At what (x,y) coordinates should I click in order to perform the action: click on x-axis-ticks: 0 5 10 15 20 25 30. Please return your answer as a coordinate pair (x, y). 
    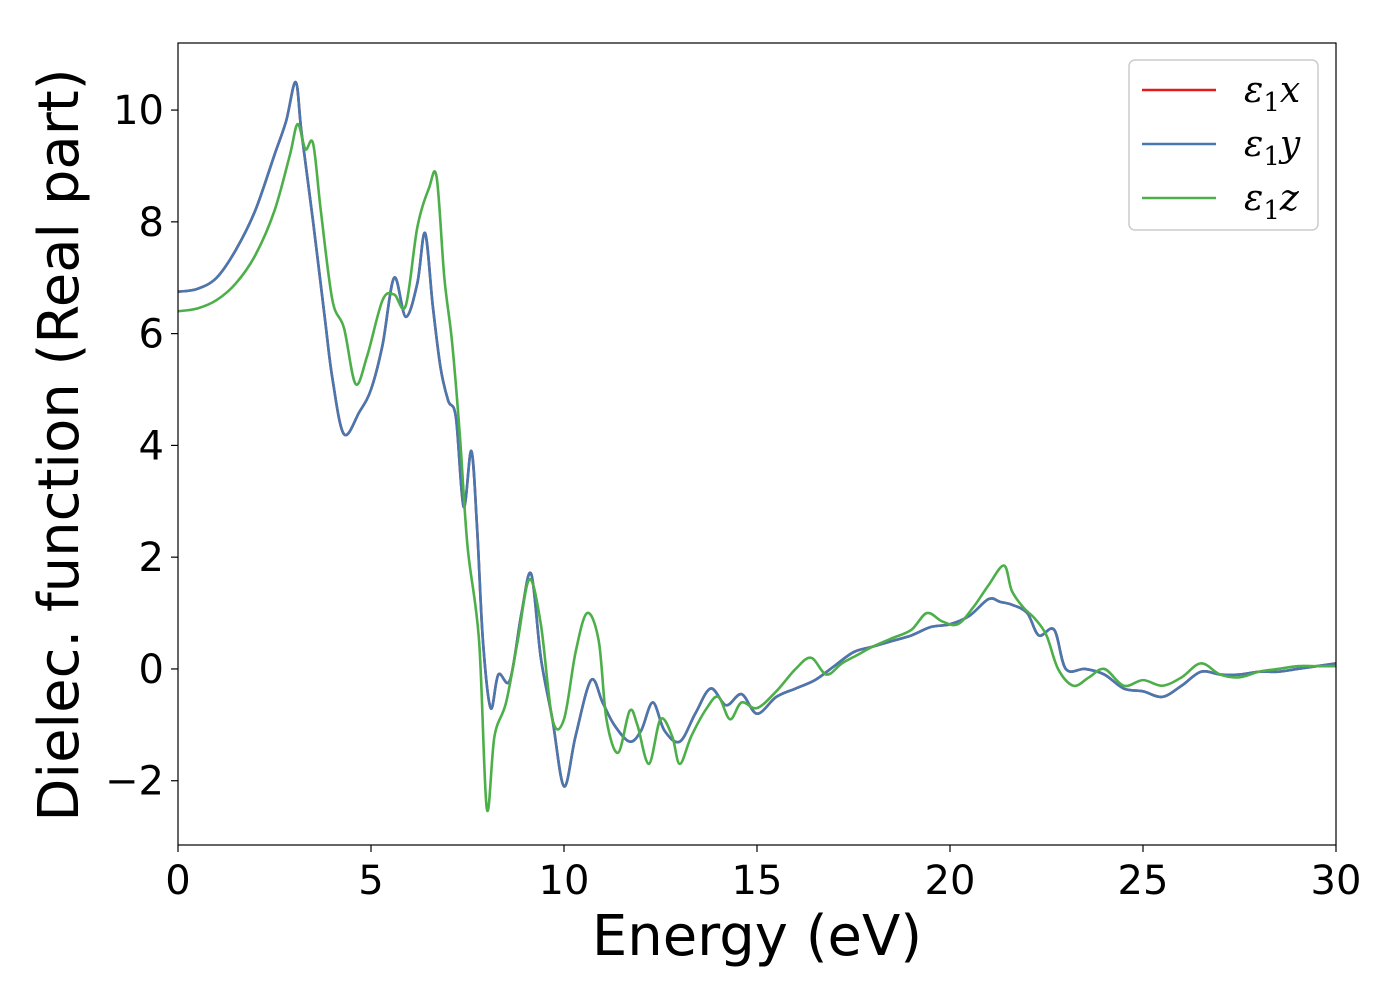
    Looking at the image, I should click on (763, 874).